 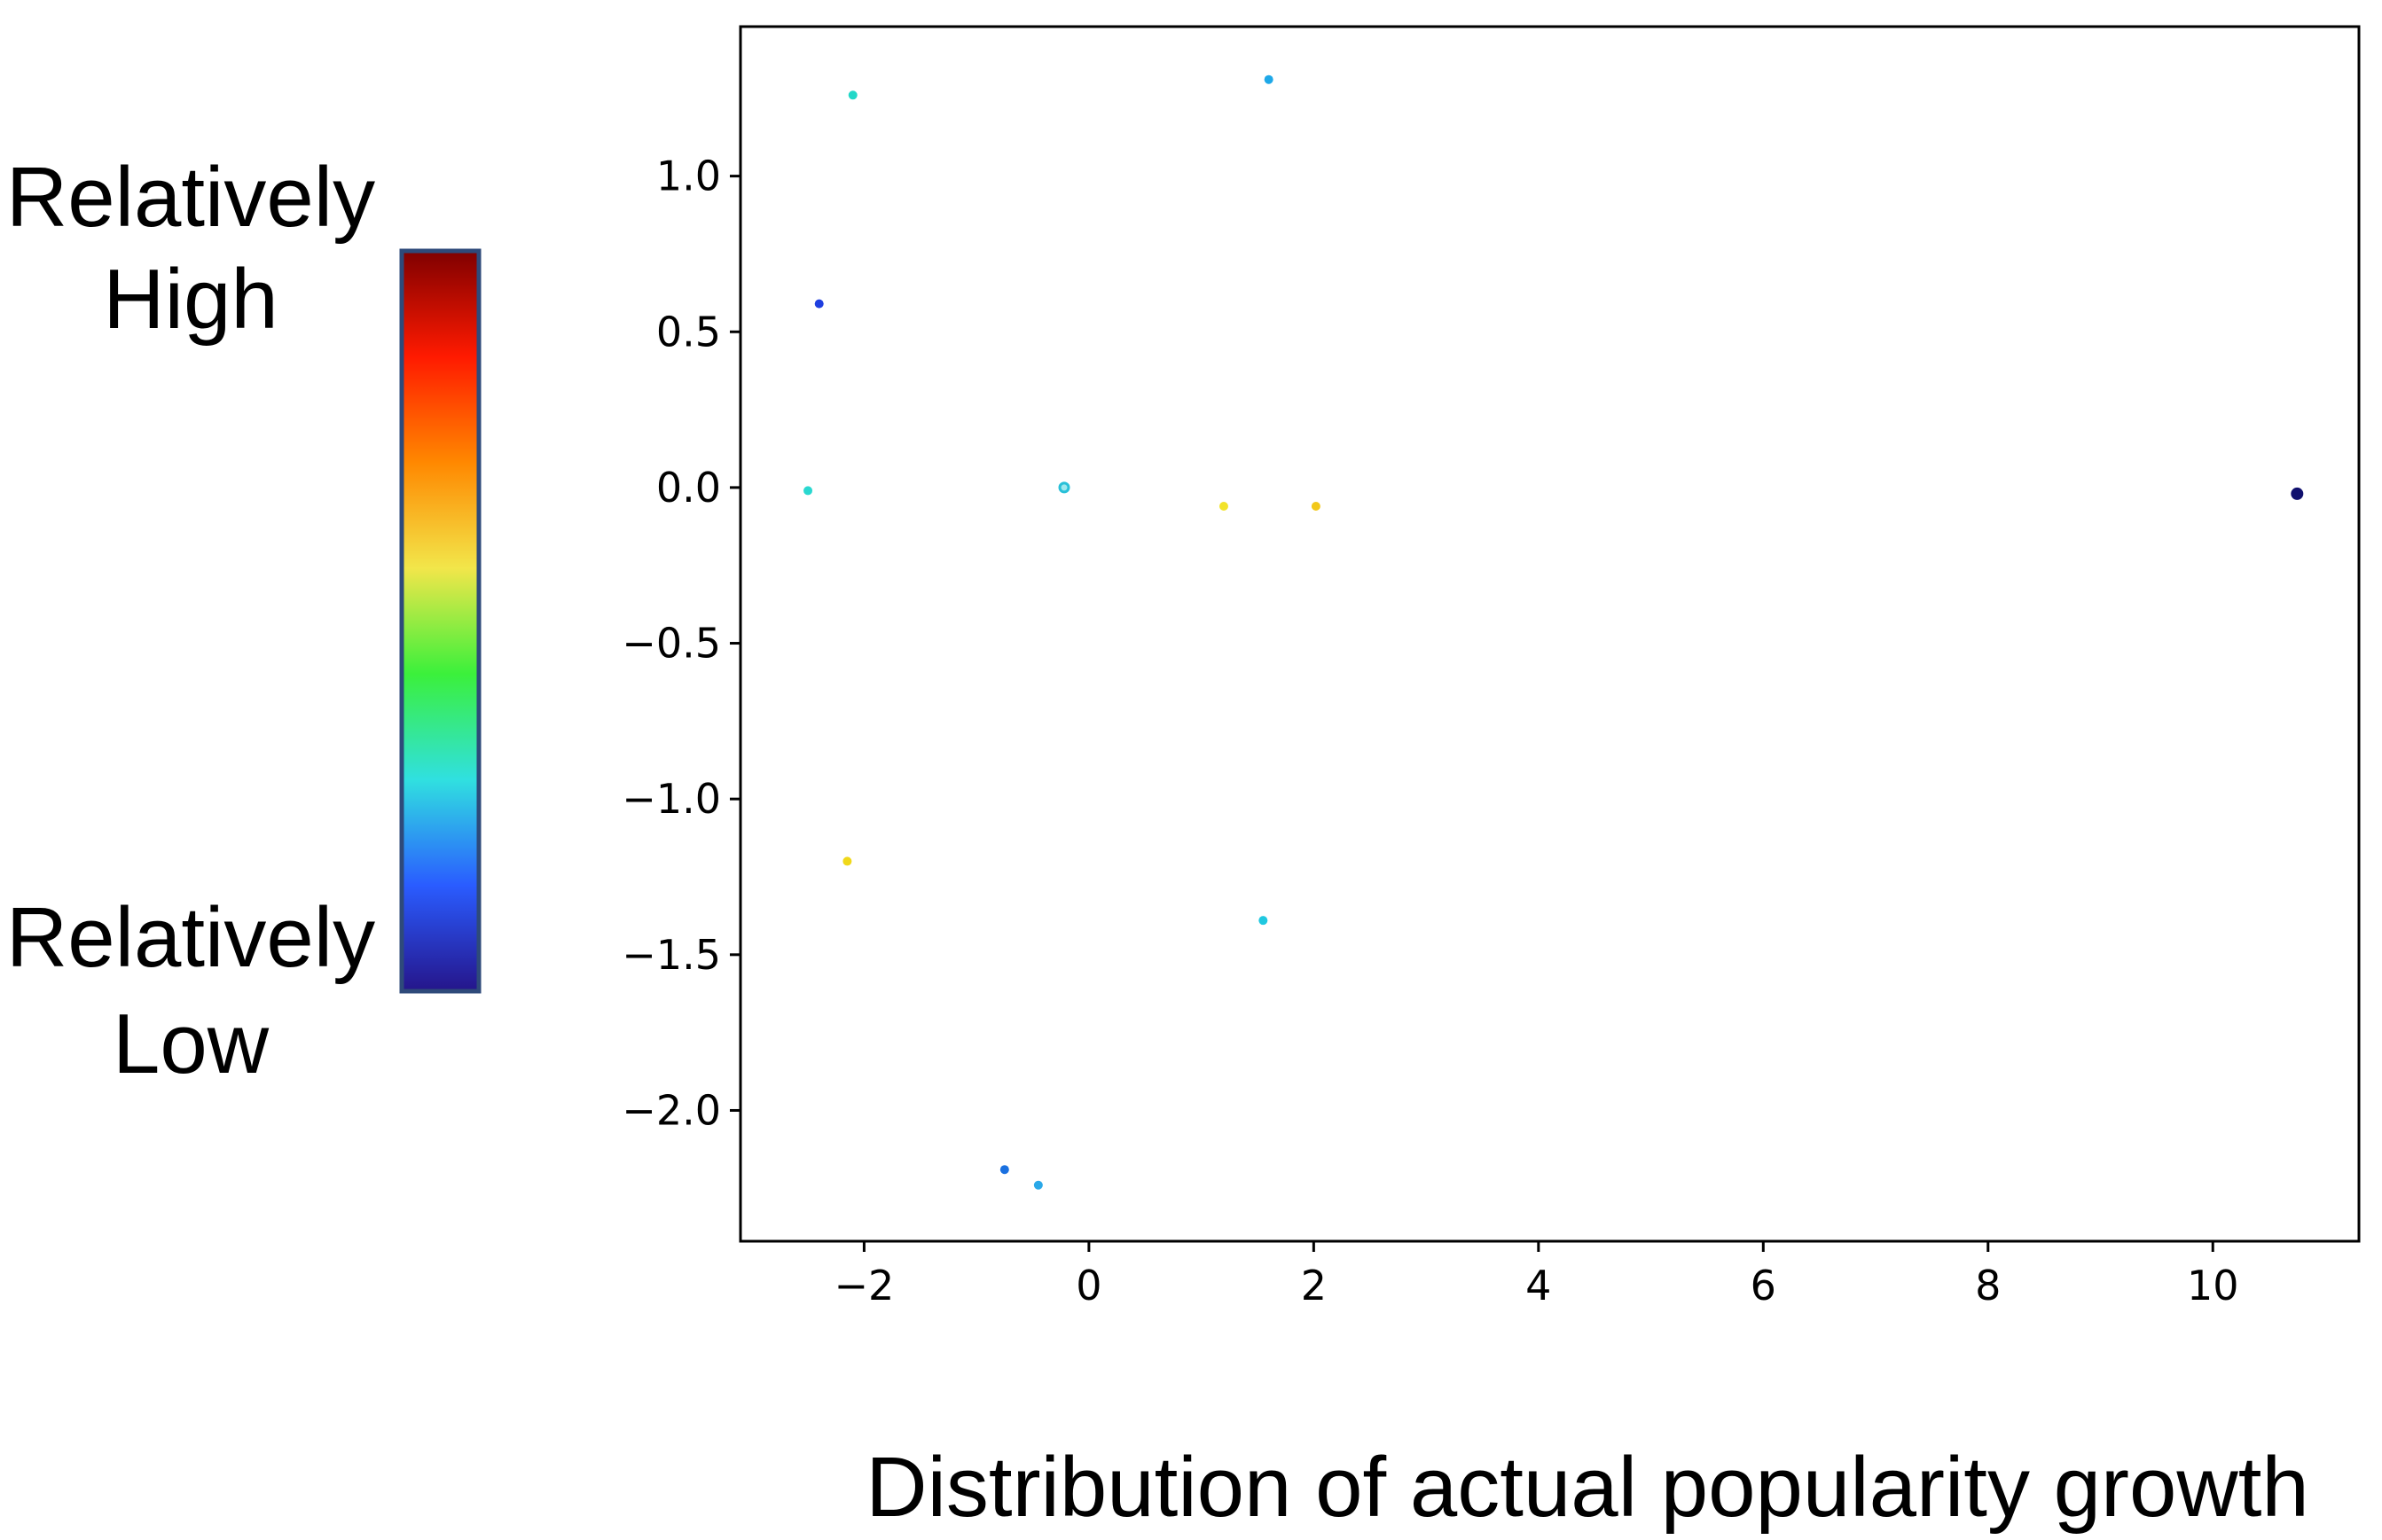 I want to click on x-tick-label: 0, so click(x=1088, y=1285).